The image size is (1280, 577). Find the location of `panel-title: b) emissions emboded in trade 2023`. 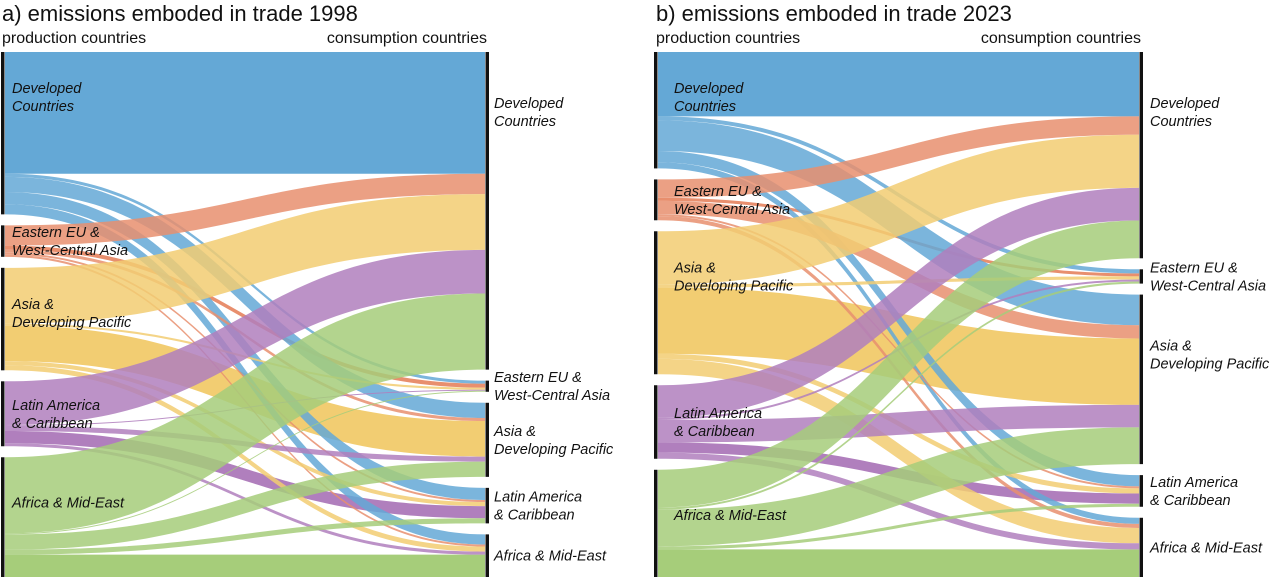

panel-title: b) emissions emboded in trade 2023 is located at coordinates (834, 13).